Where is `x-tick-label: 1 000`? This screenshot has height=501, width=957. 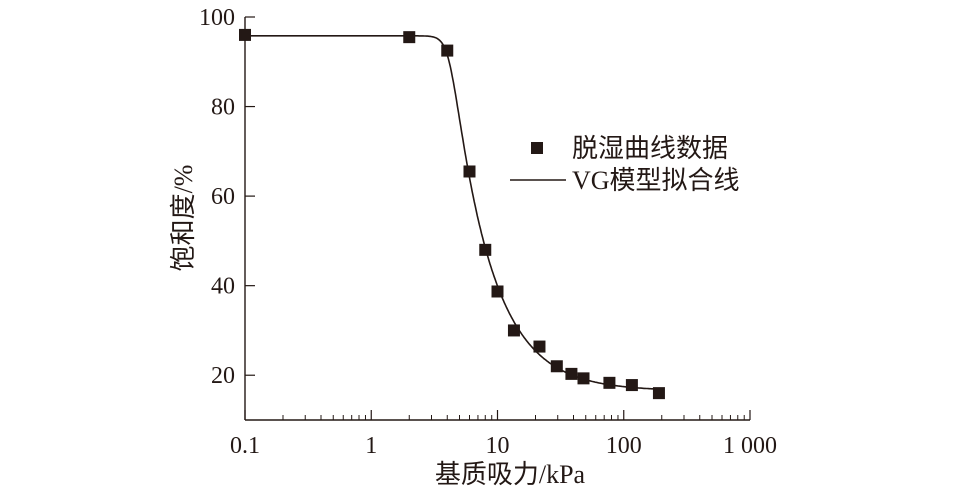
x-tick-label: 1 000 is located at coordinates (750, 446).